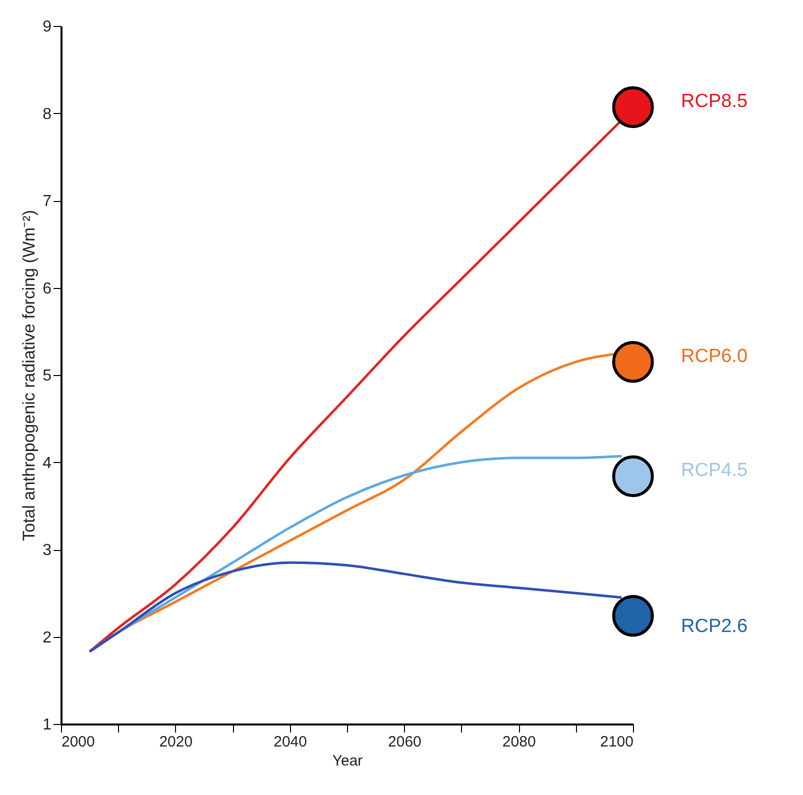 The image size is (803, 795). What do you see at coordinates (290, 742) in the screenshot?
I see `x-tick-label: 2040` at bounding box center [290, 742].